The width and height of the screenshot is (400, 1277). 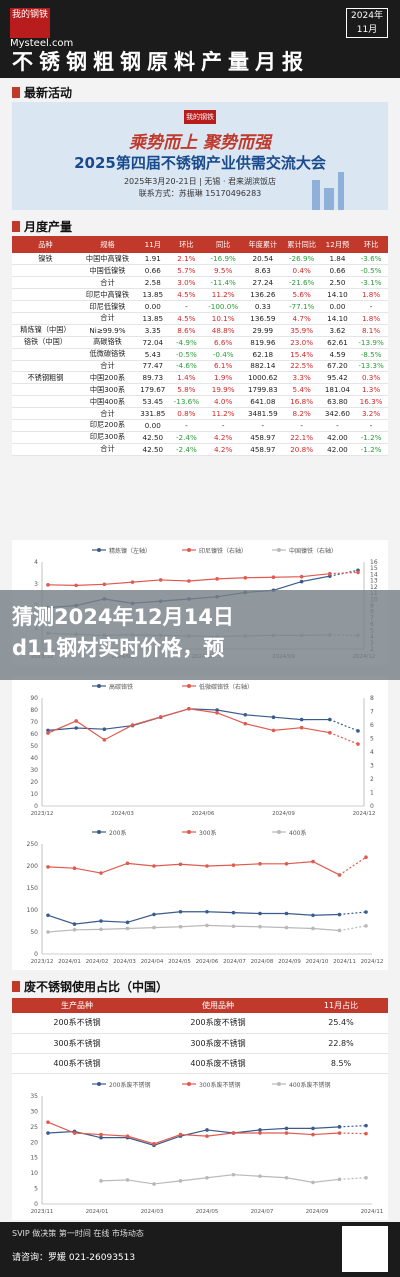 What do you see at coordinates (36, 954) in the screenshot?
I see `y-tick-label: 0` at bounding box center [36, 954].